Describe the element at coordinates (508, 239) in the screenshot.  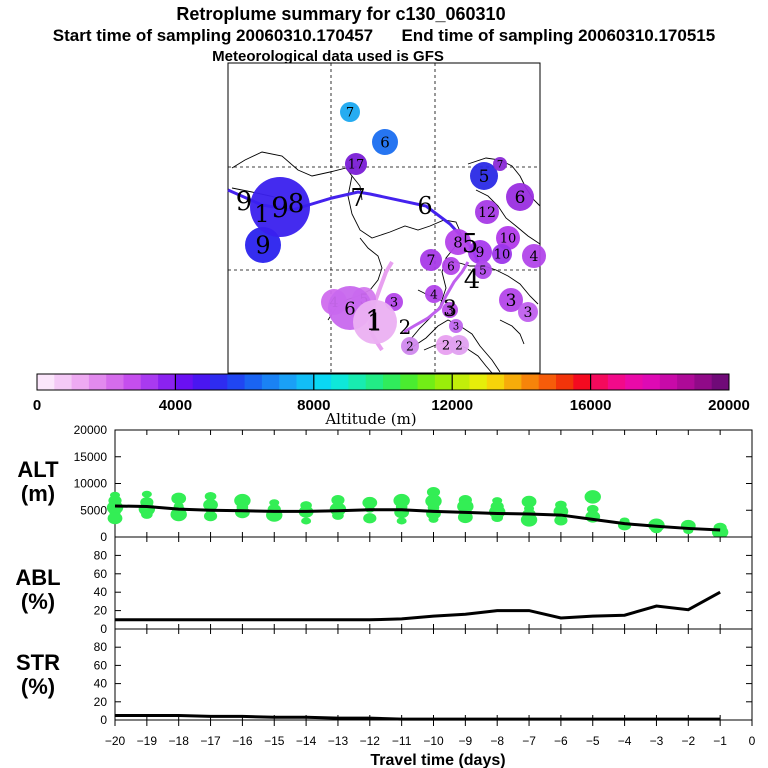
I see `map-marker-label: 10` at that location.